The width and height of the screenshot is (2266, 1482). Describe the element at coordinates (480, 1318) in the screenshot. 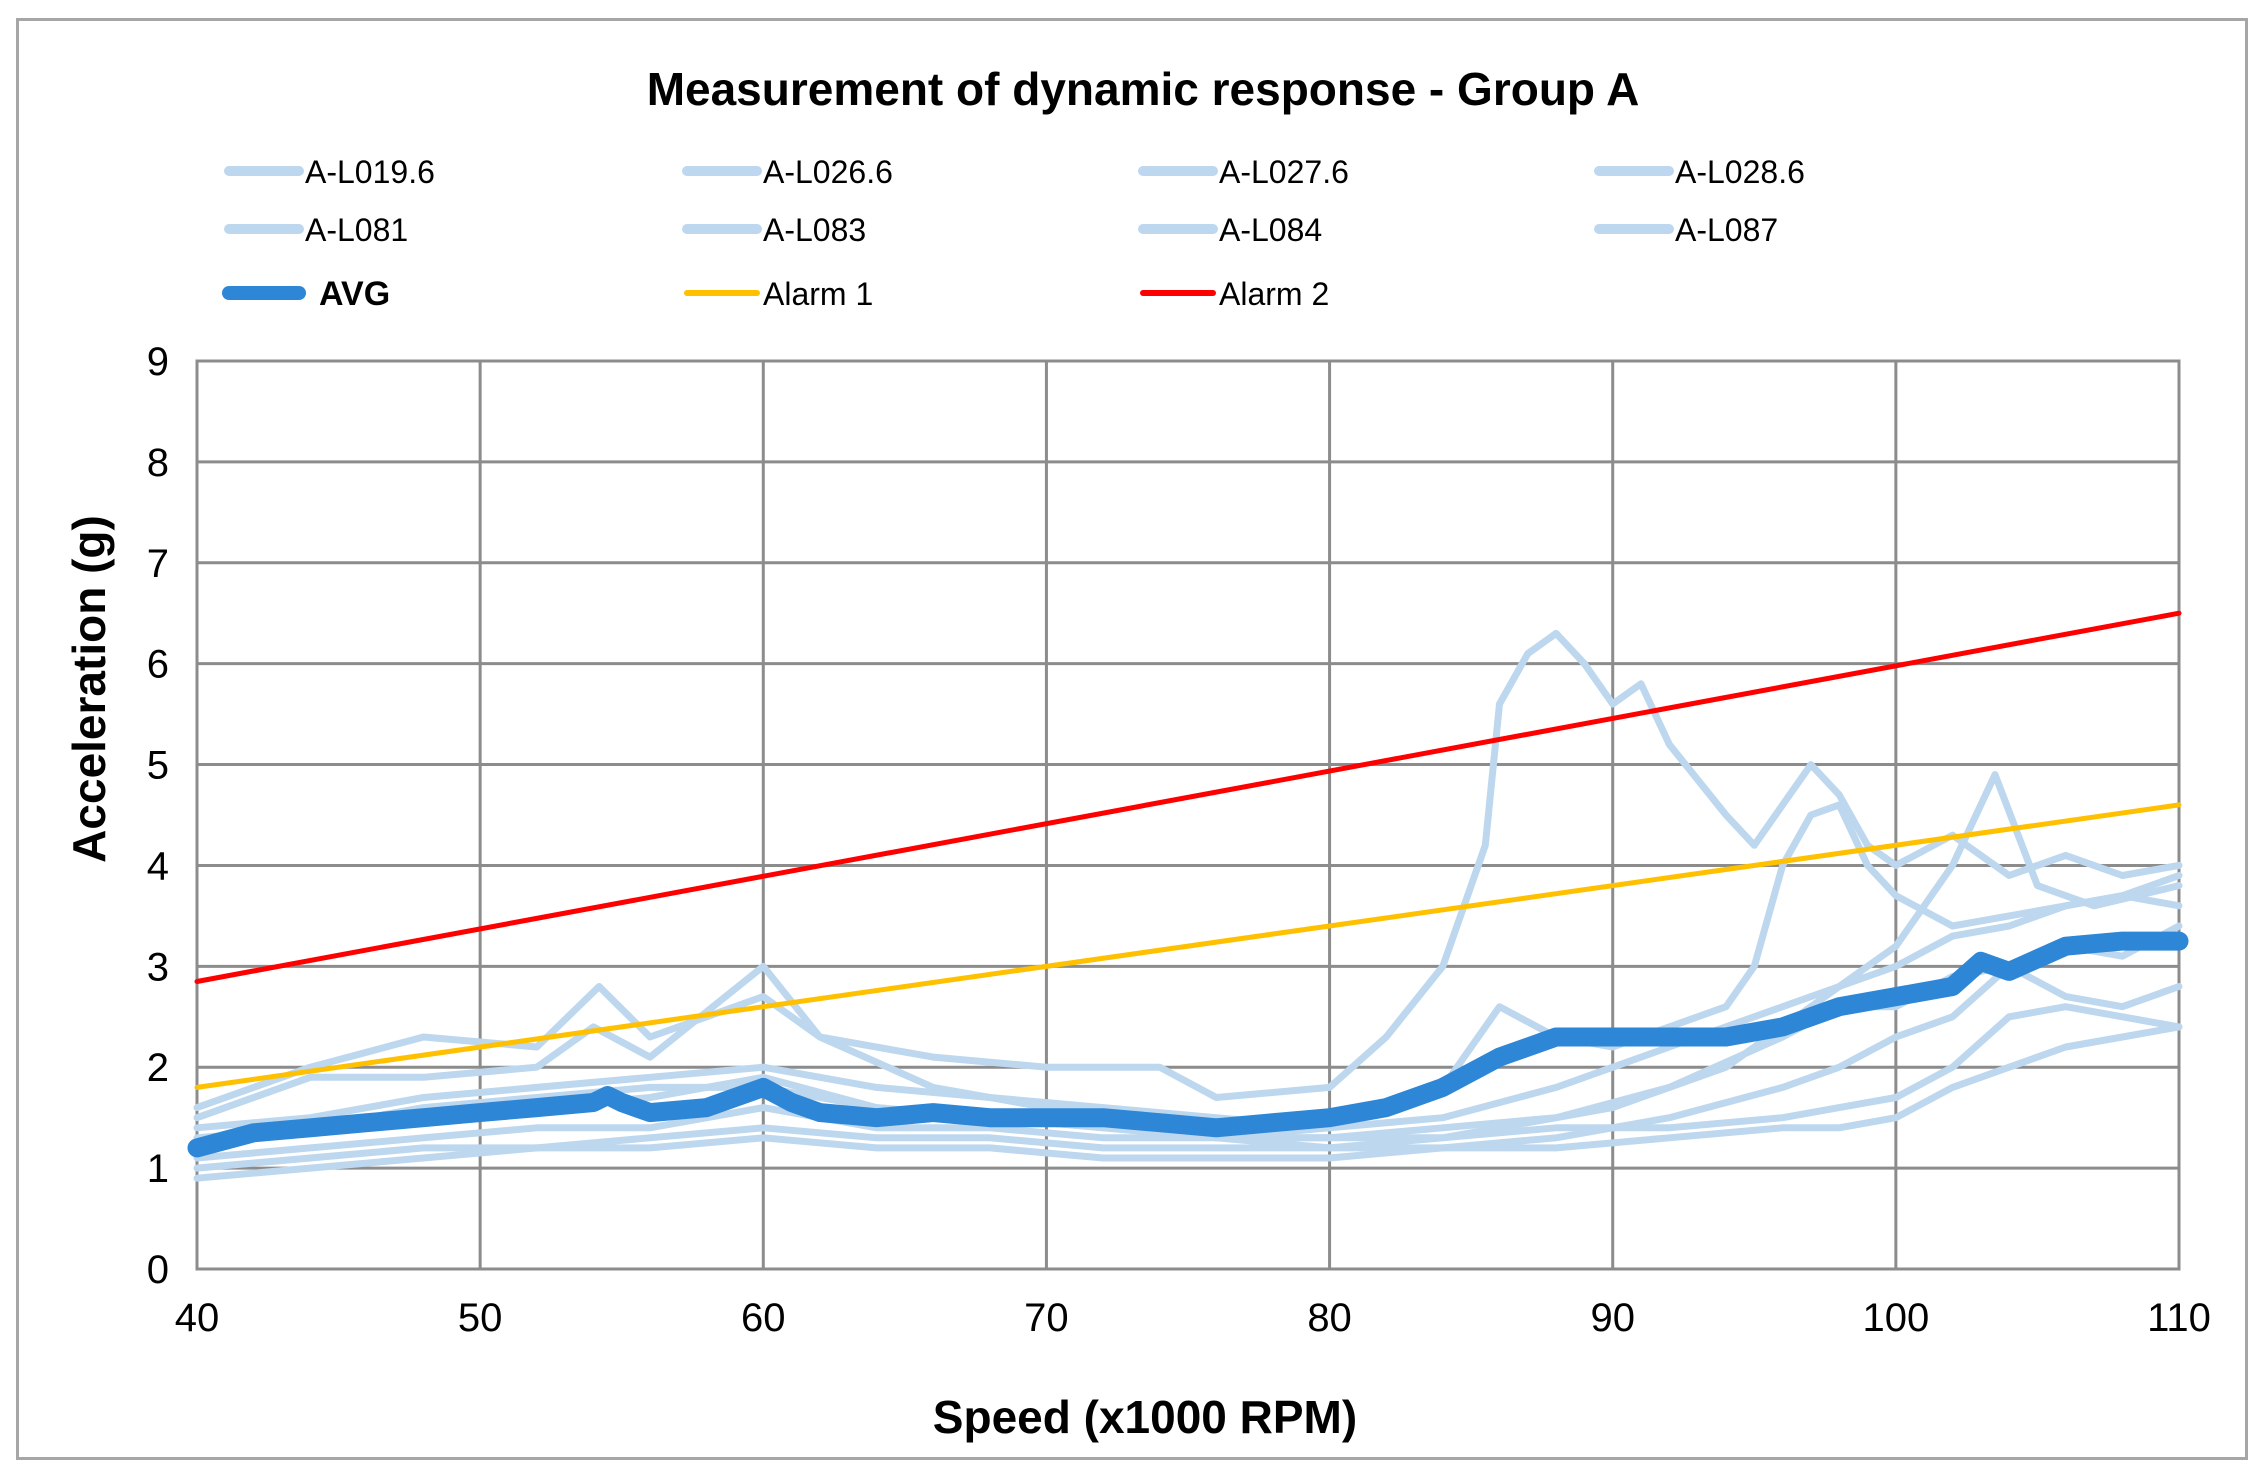

I see `x-tick-label: 50` at that location.